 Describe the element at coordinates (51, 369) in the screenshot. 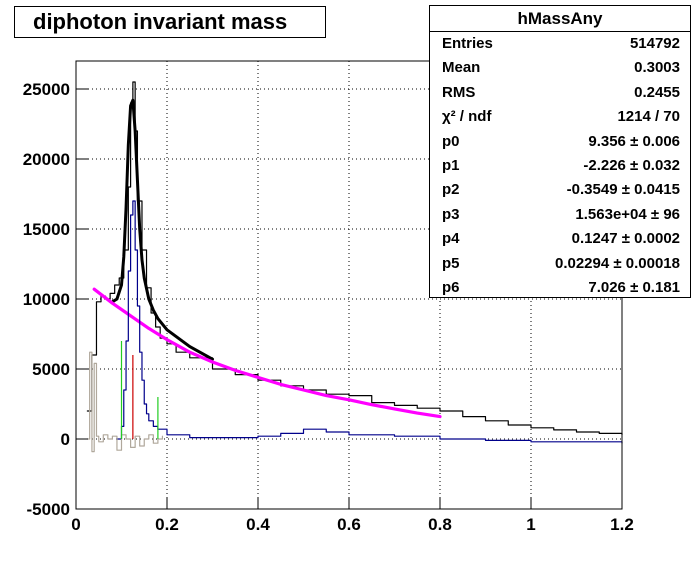

I see `y-tick-label: 5000` at that location.